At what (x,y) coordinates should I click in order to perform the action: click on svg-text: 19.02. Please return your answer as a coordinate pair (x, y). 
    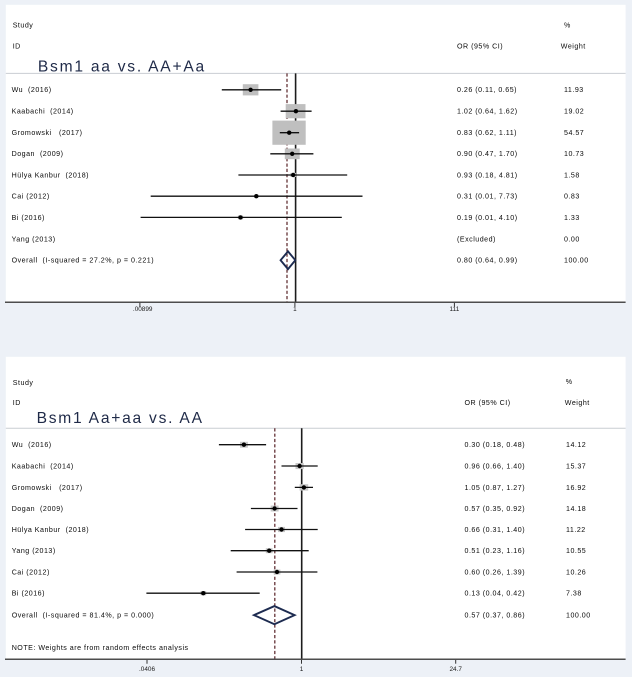
    Looking at the image, I should click on (574, 112).